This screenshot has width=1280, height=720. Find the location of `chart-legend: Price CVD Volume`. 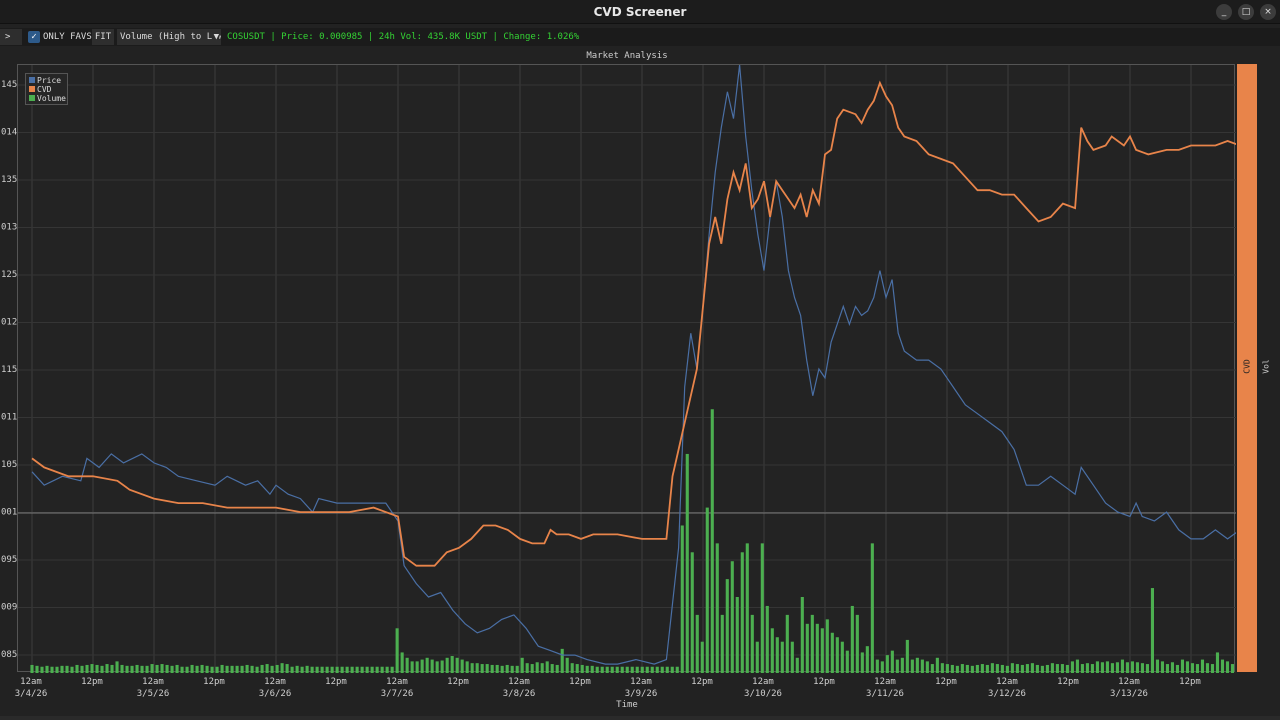

chart-legend: Price CVD Volume is located at coordinates (46, 89).